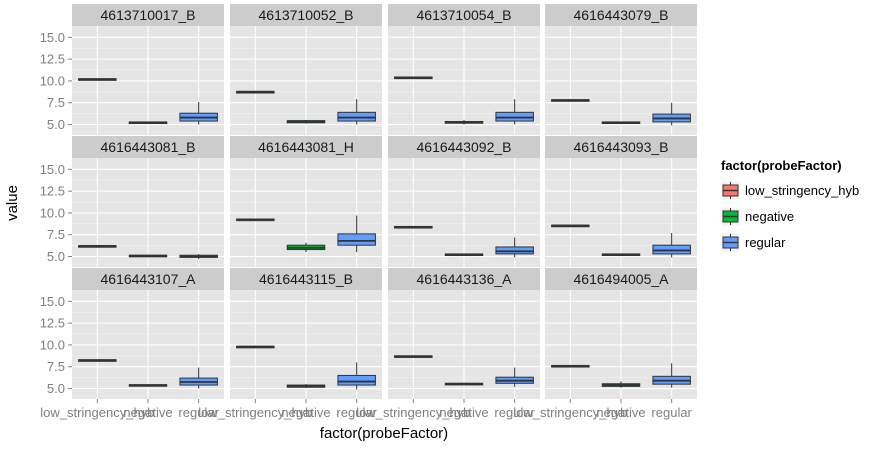  I want to click on facet-title: 4616494005_A, so click(622, 279).